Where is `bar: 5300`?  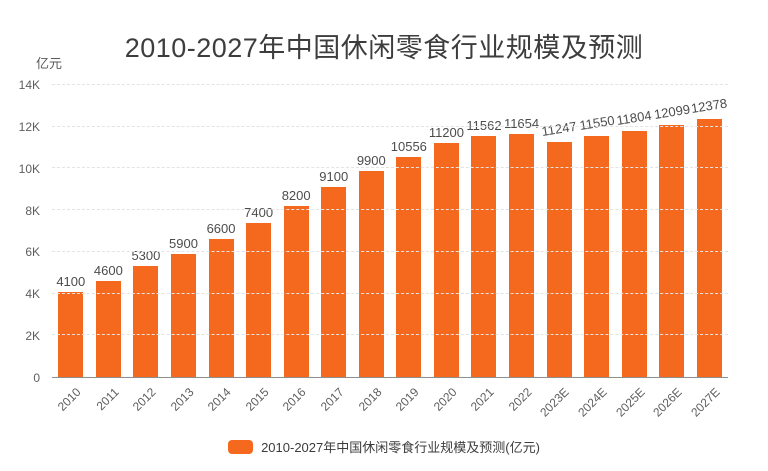 bar: 5300 is located at coordinates (145, 312).